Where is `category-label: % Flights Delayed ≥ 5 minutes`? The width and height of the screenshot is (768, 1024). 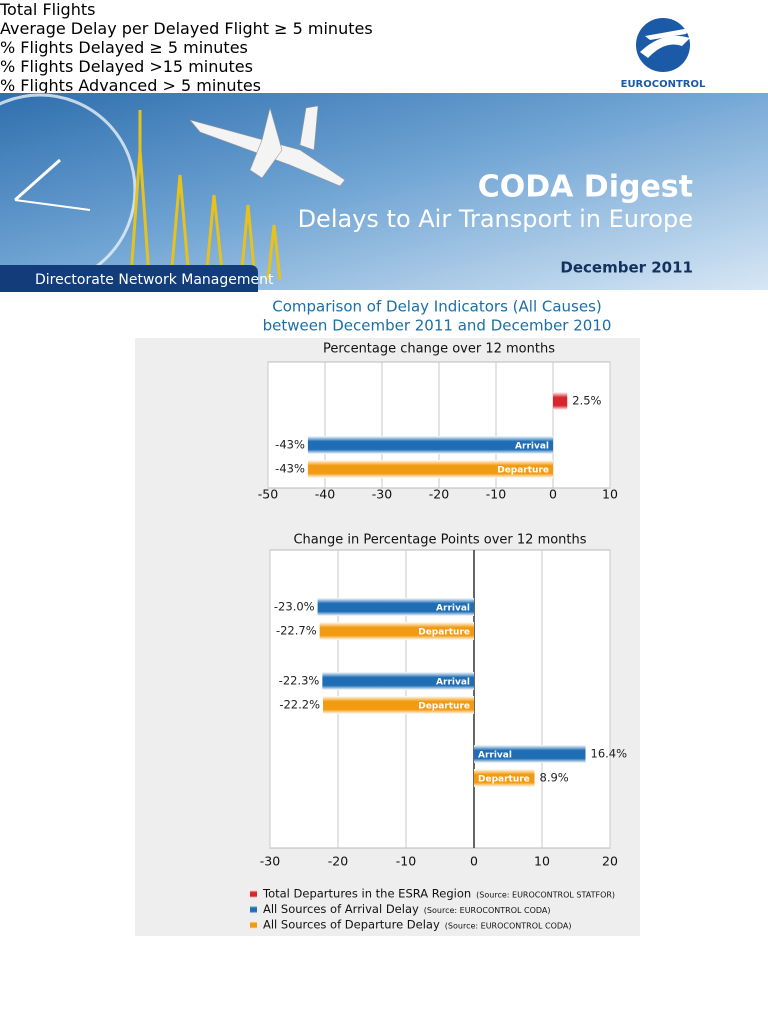
category-label: % Flights Delayed ≥ 5 minutes is located at coordinates (124, 47).